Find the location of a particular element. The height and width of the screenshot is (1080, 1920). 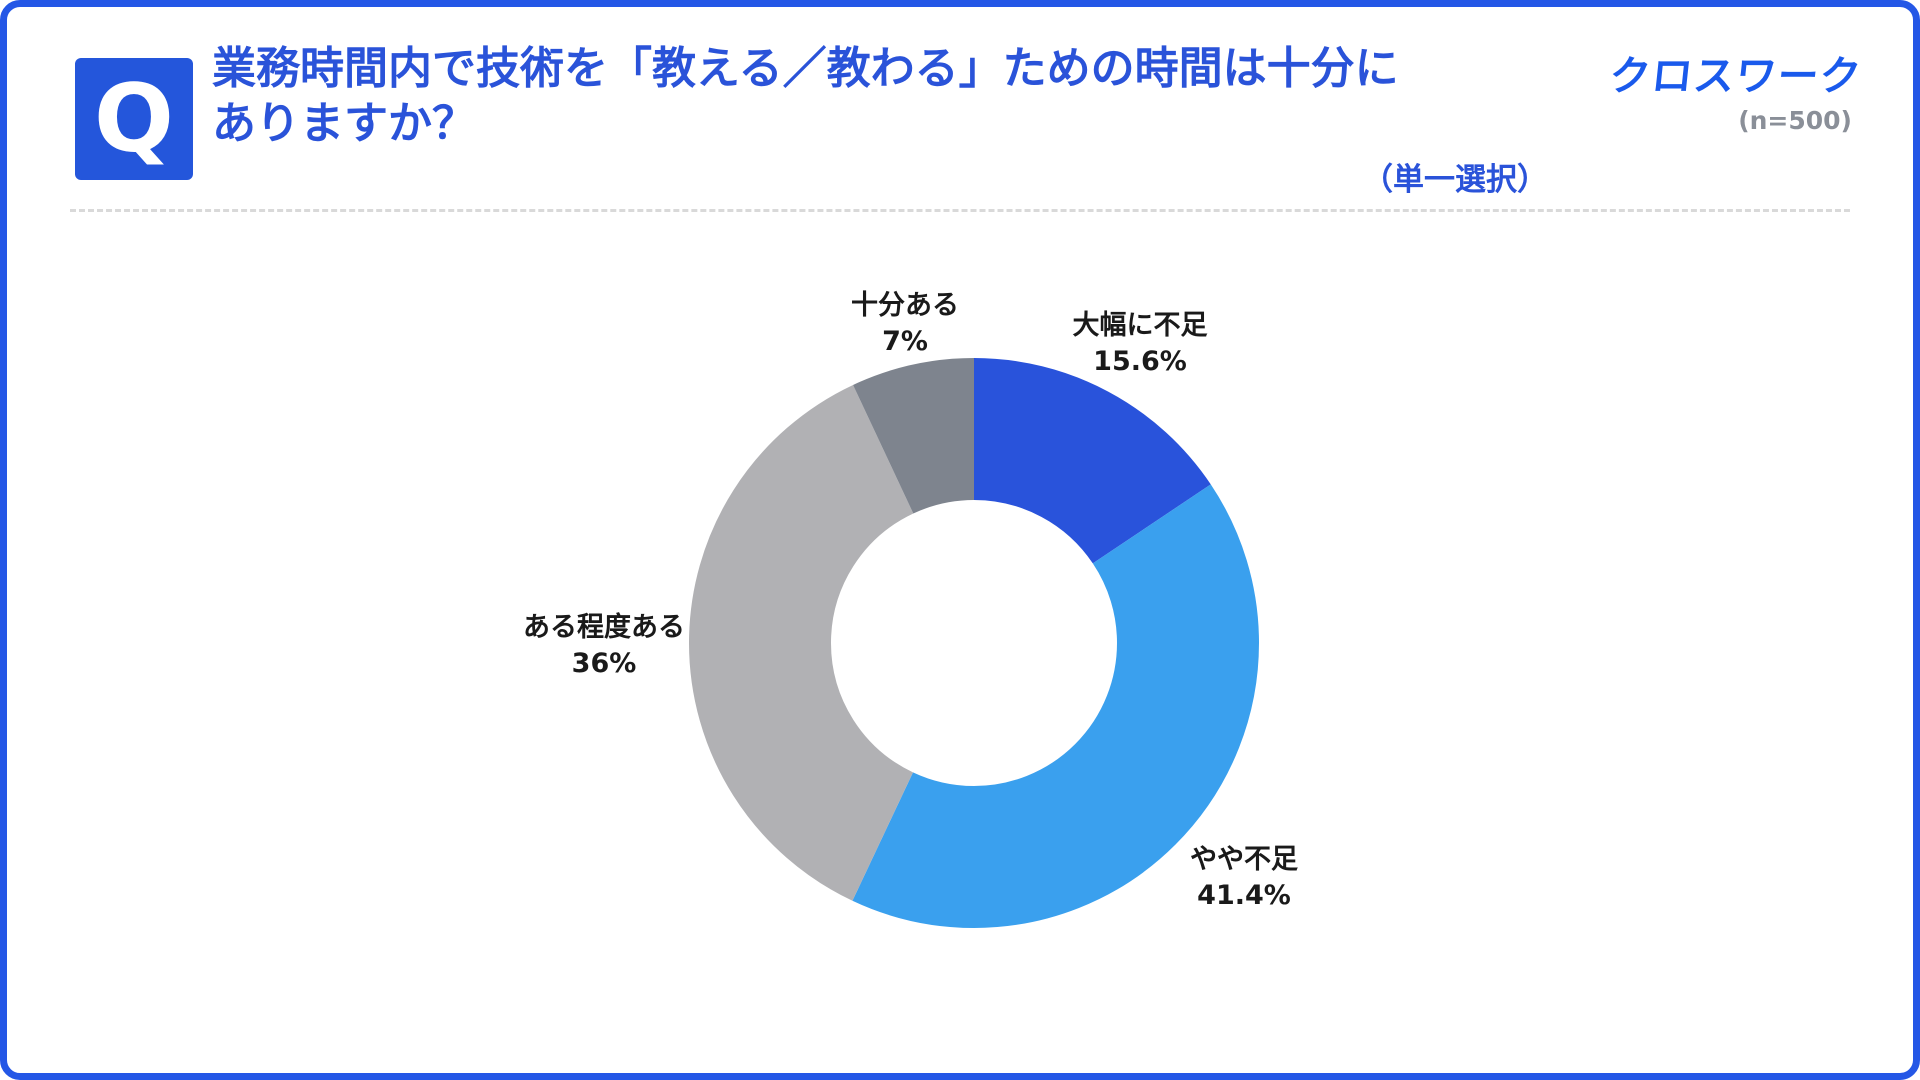

slice-label-slight-shortage-value: 41.4% is located at coordinates (1244, 895).